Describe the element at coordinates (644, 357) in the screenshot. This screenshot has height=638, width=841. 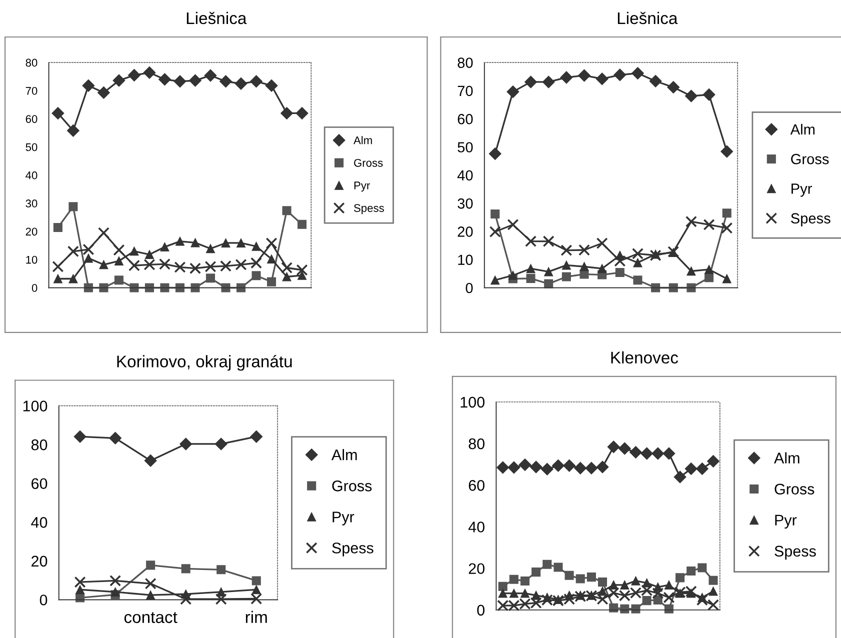
I see `chart-title: Klenovec` at that location.